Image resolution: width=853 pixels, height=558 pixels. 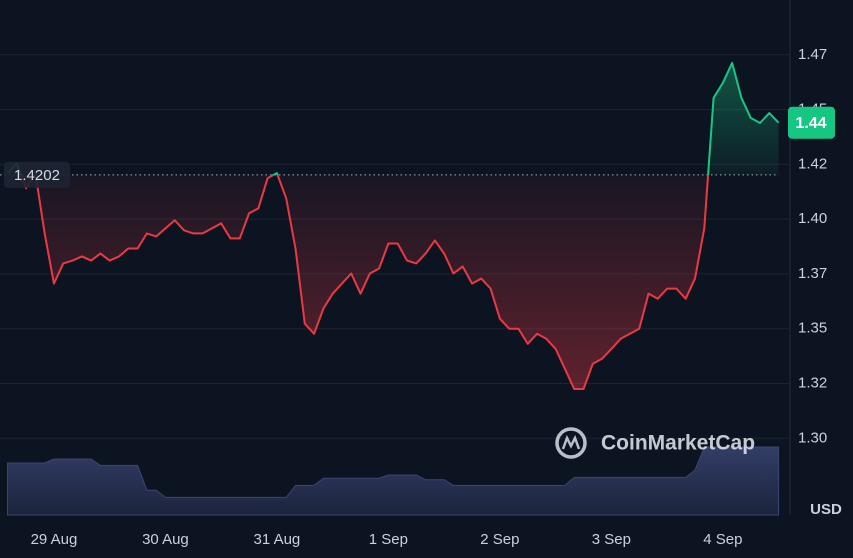 What do you see at coordinates (388, 539) in the screenshot?
I see `x-tick-label: 1 Sep` at bounding box center [388, 539].